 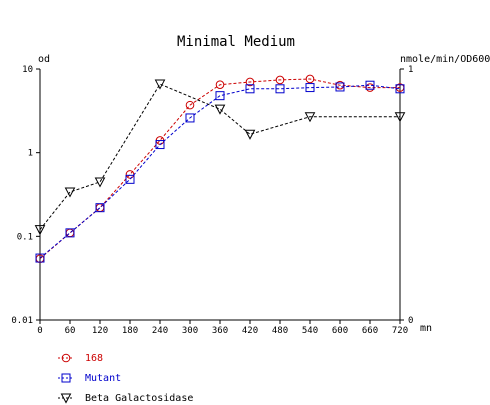 I want to click on x-tick-label: 0, so click(x=39, y=331).